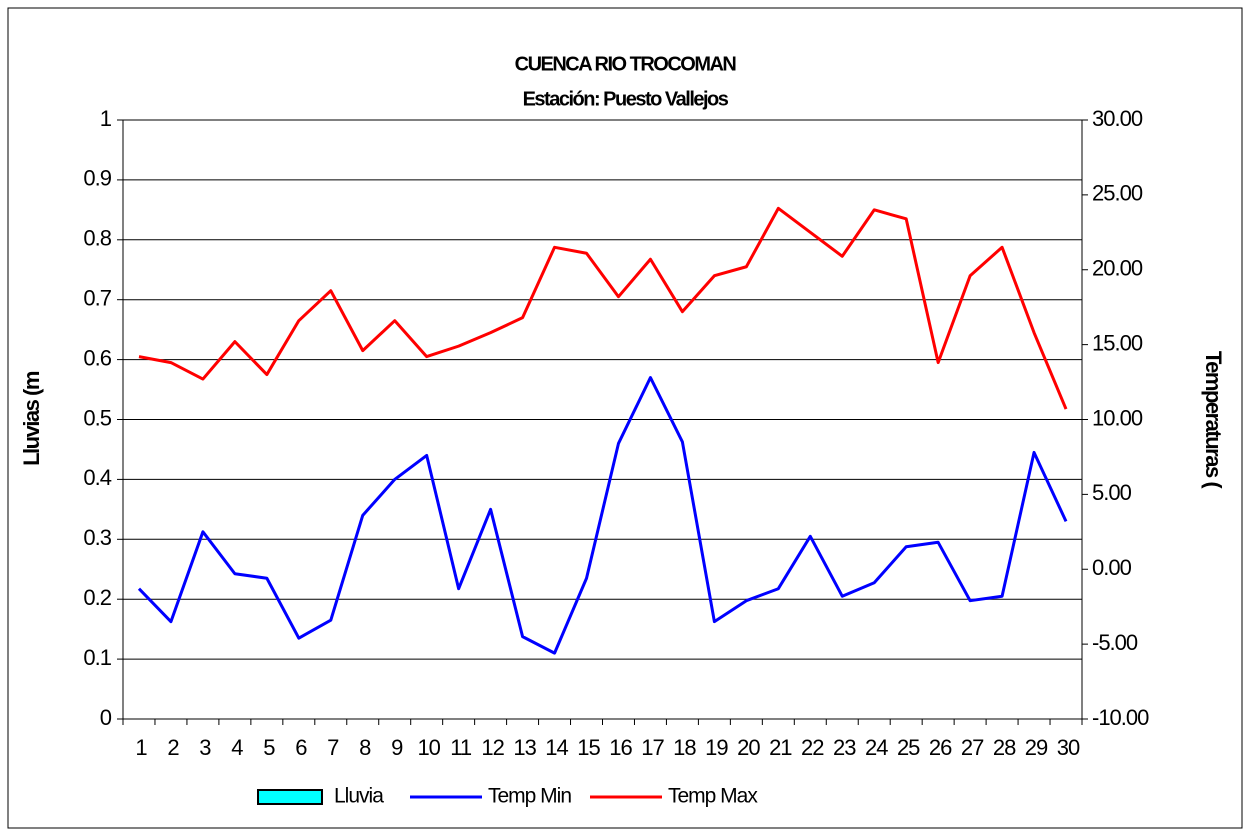 The width and height of the screenshot is (1251, 836). What do you see at coordinates (1115, 642) in the screenshot?
I see `y2-tick-label: -5.00` at bounding box center [1115, 642].